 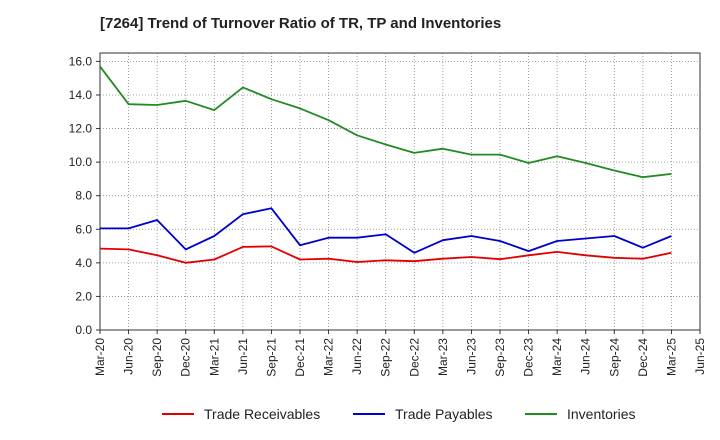 I want to click on x-tick-label: Dec-22, so click(x=414, y=357).